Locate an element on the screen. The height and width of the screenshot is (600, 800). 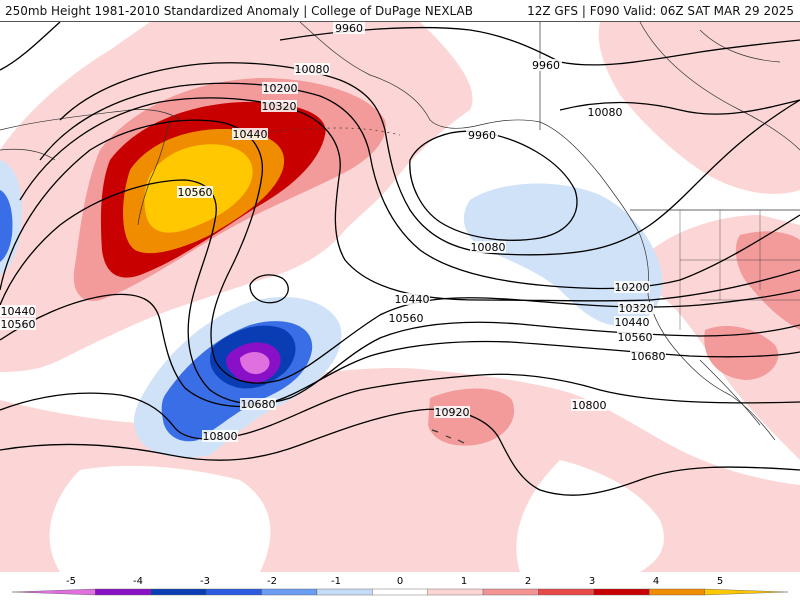
colorbar: -5 -4 -3 -2 -1 0 1 2 3 4 5 is located at coordinates (400, 586).